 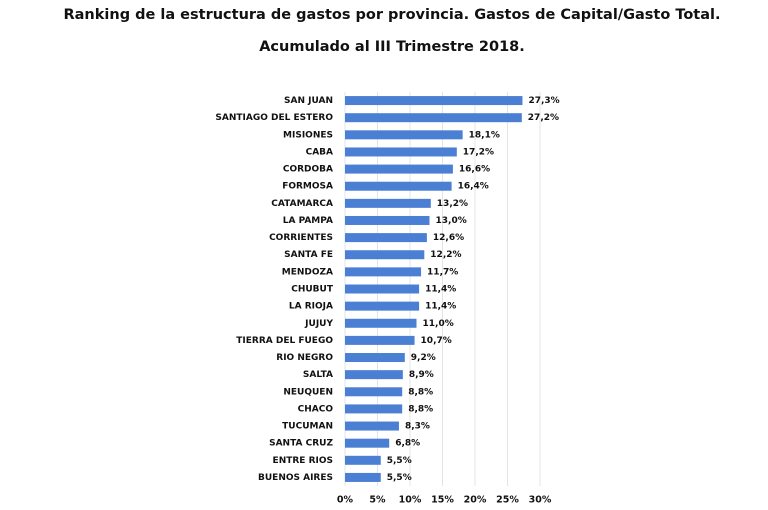 I want to click on value-label: 11,7%, so click(x=442, y=272).